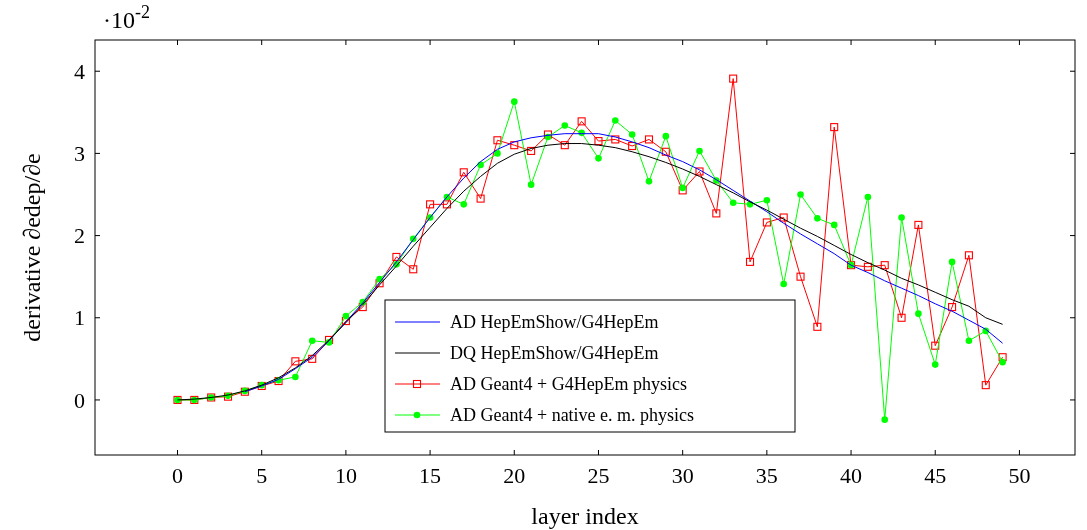  What do you see at coordinates (126, 17) in the screenshot?
I see `text: ·10$^{-2}$` at bounding box center [126, 17].